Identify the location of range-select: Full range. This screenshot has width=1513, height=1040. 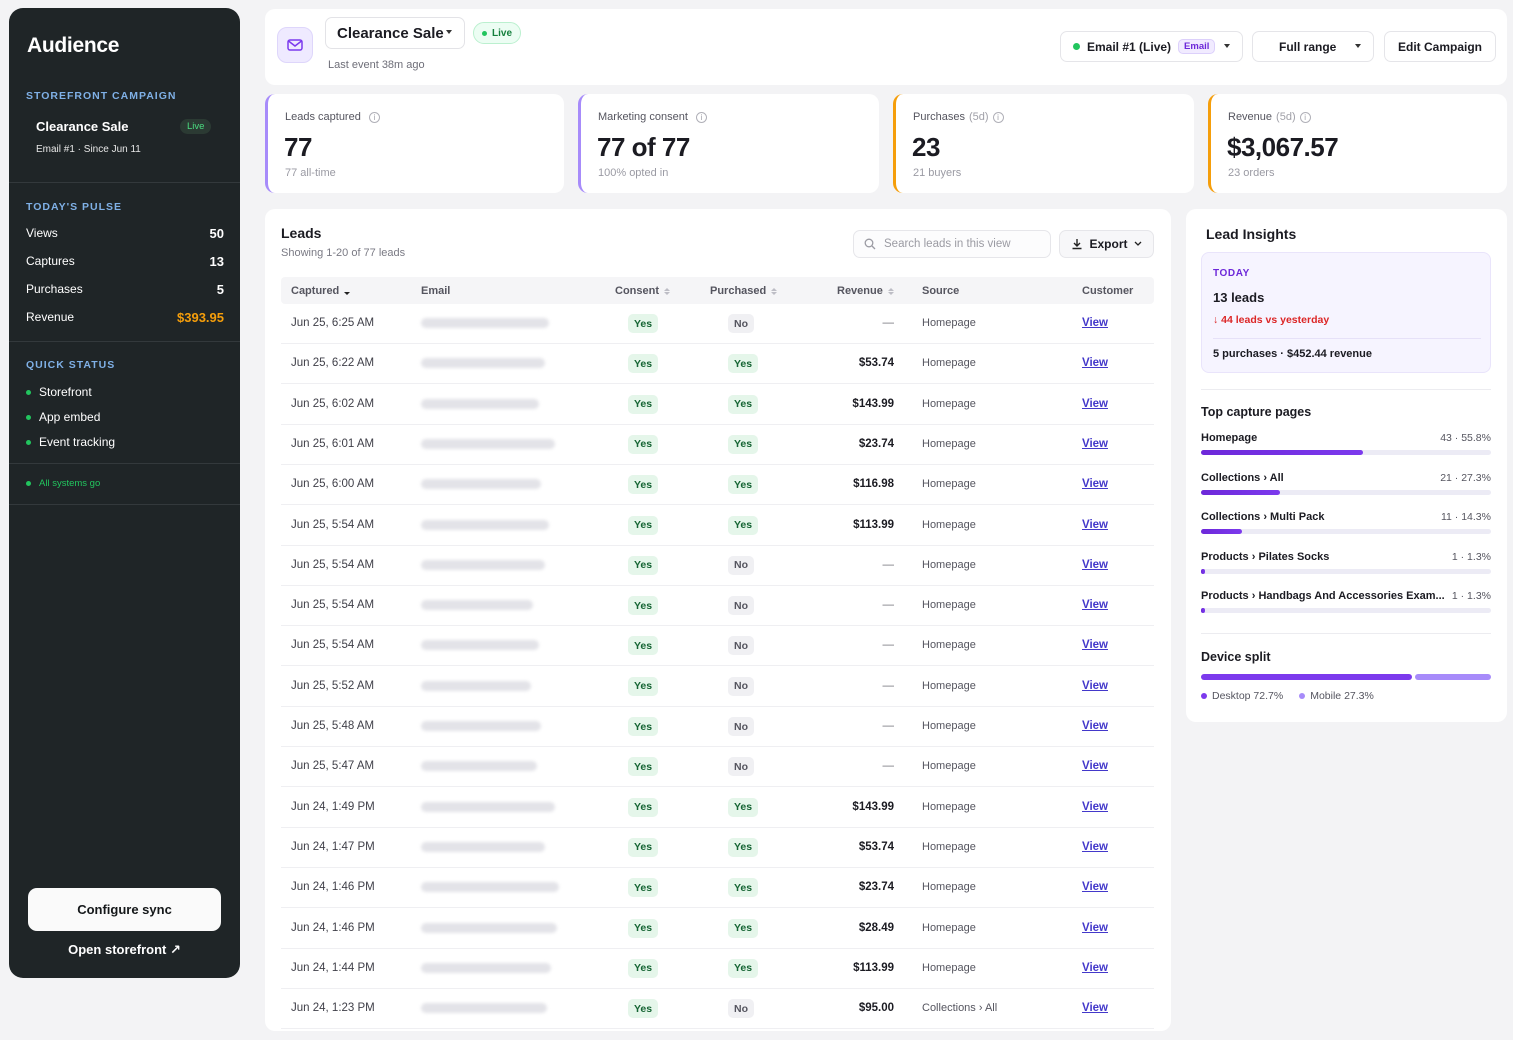
(1313, 46).